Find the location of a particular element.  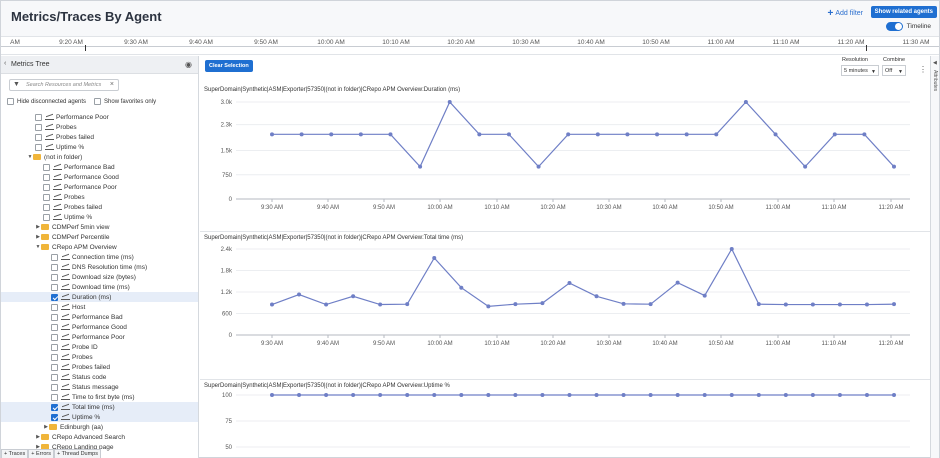

tree-folder: ▶ CRepo Landing page is located at coordinates (99, 447).